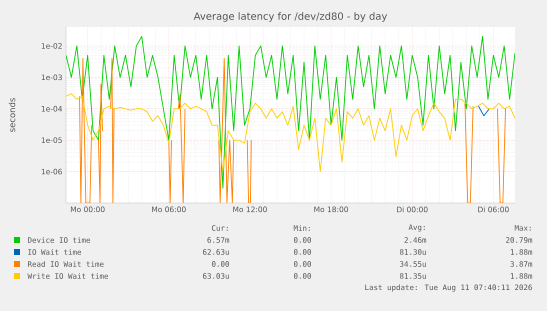 This screenshot has height=311, width=547. I want to click on y-axis-title: seconds, so click(12, 115).